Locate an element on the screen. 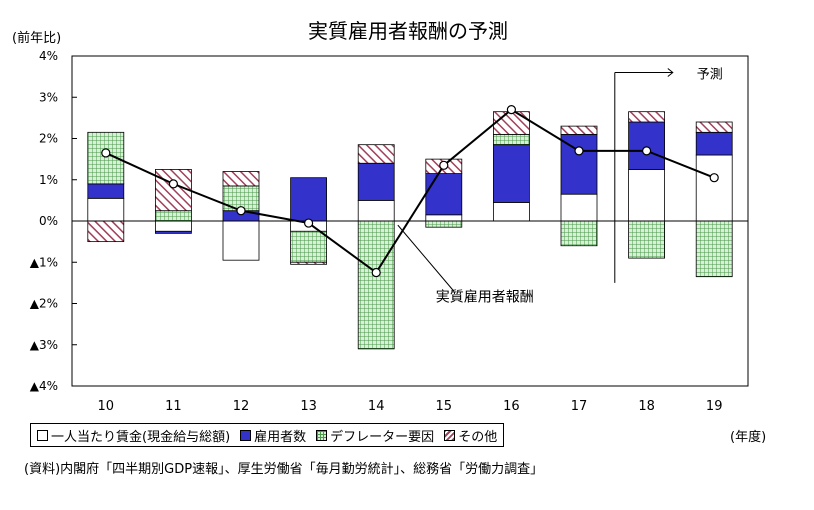 The image size is (814, 510). legend-item-wage: 一人当たり賃金(現金給与総額) is located at coordinates (133, 435).